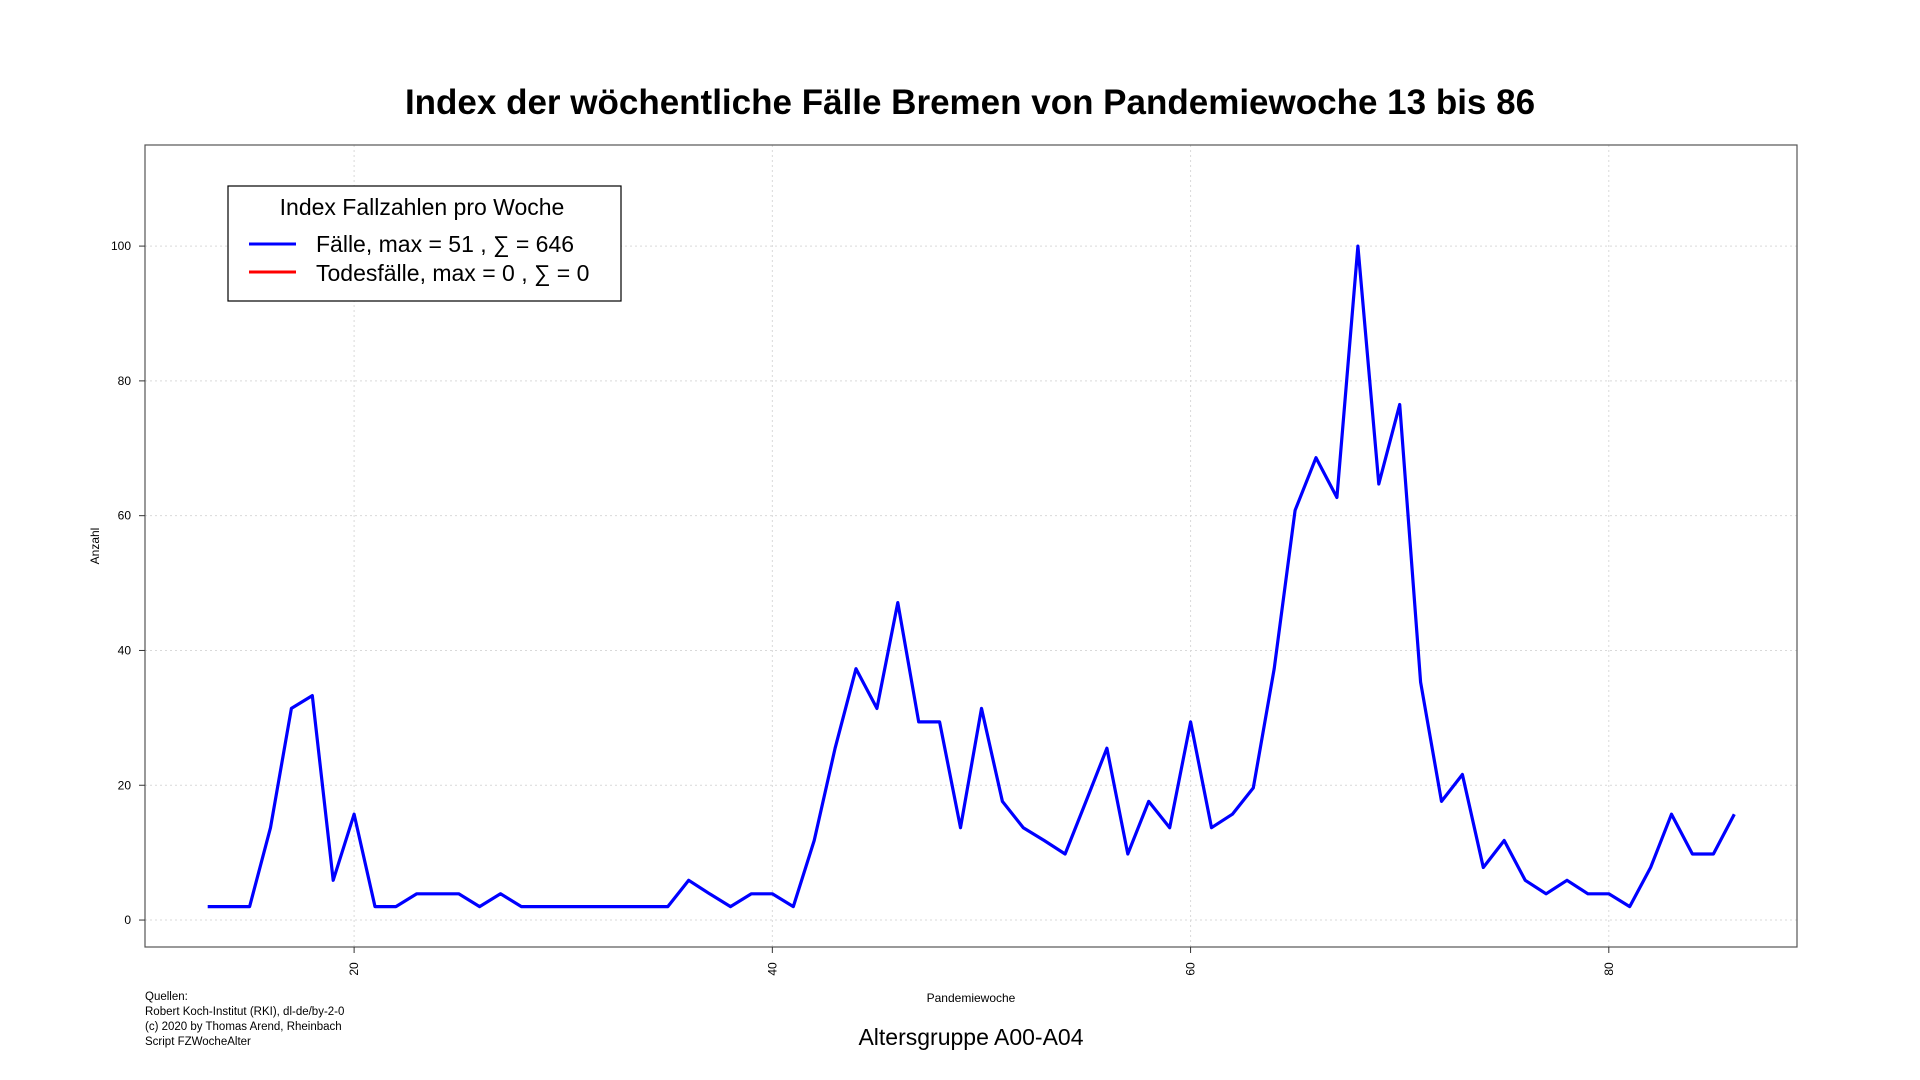  Describe the element at coordinates (971, 998) in the screenshot. I see `x-axis-label: Pandemiewoche` at that location.